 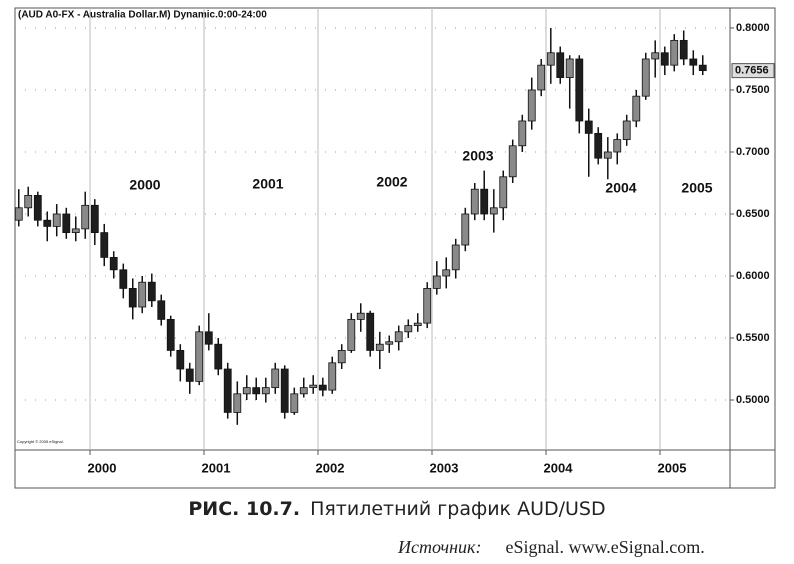 I want to click on copyright: Copyright © 2005 eSignal., so click(x=40, y=441).